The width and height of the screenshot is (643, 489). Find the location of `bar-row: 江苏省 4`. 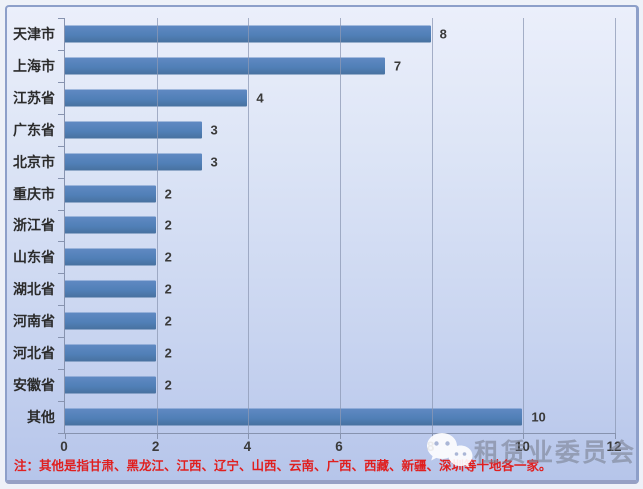

bar-row: 江苏省 4 is located at coordinates (312, 98).